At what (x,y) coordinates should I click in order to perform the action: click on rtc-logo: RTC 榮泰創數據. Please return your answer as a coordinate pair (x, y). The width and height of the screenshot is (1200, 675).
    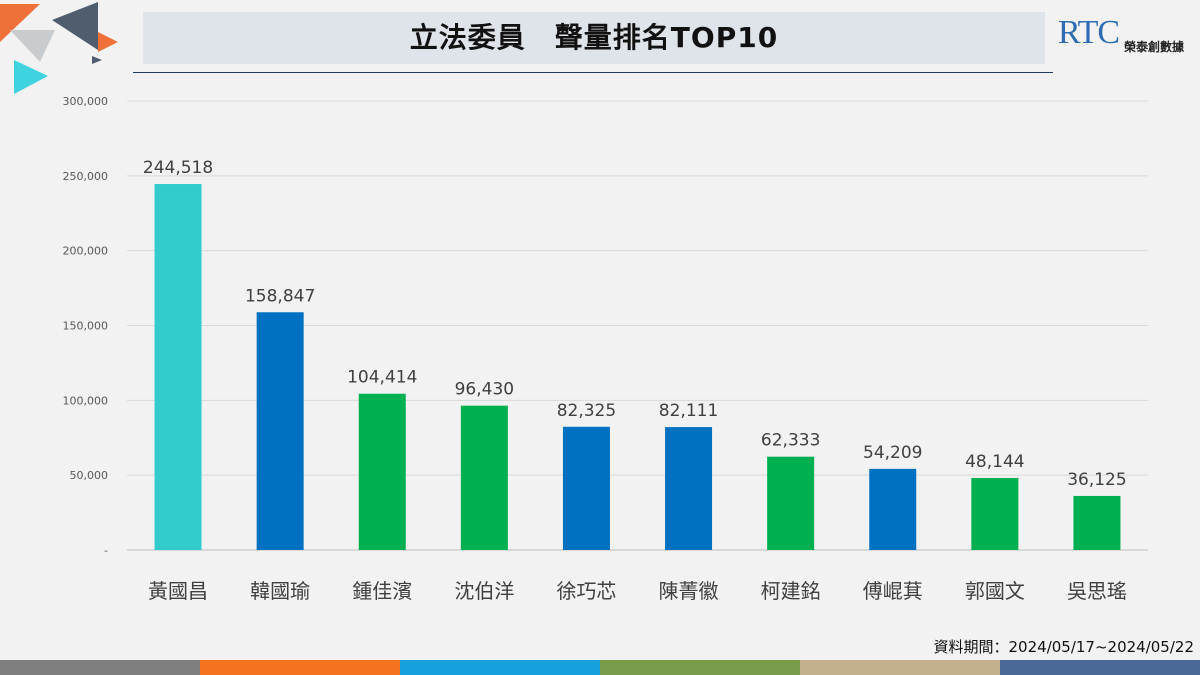
    Looking at the image, I should click on (1128, 34).